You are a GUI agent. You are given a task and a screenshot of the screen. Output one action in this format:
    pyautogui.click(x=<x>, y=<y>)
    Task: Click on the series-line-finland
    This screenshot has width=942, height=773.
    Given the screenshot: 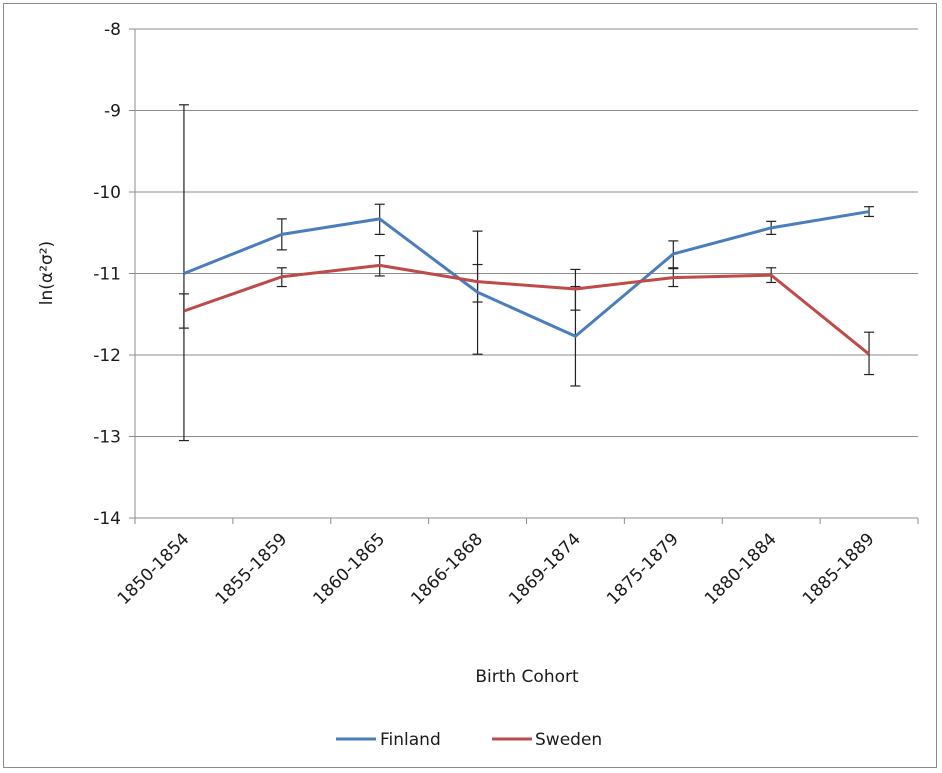 What is the action you would take?
    pyautogui.click(x=526, y=274)
    